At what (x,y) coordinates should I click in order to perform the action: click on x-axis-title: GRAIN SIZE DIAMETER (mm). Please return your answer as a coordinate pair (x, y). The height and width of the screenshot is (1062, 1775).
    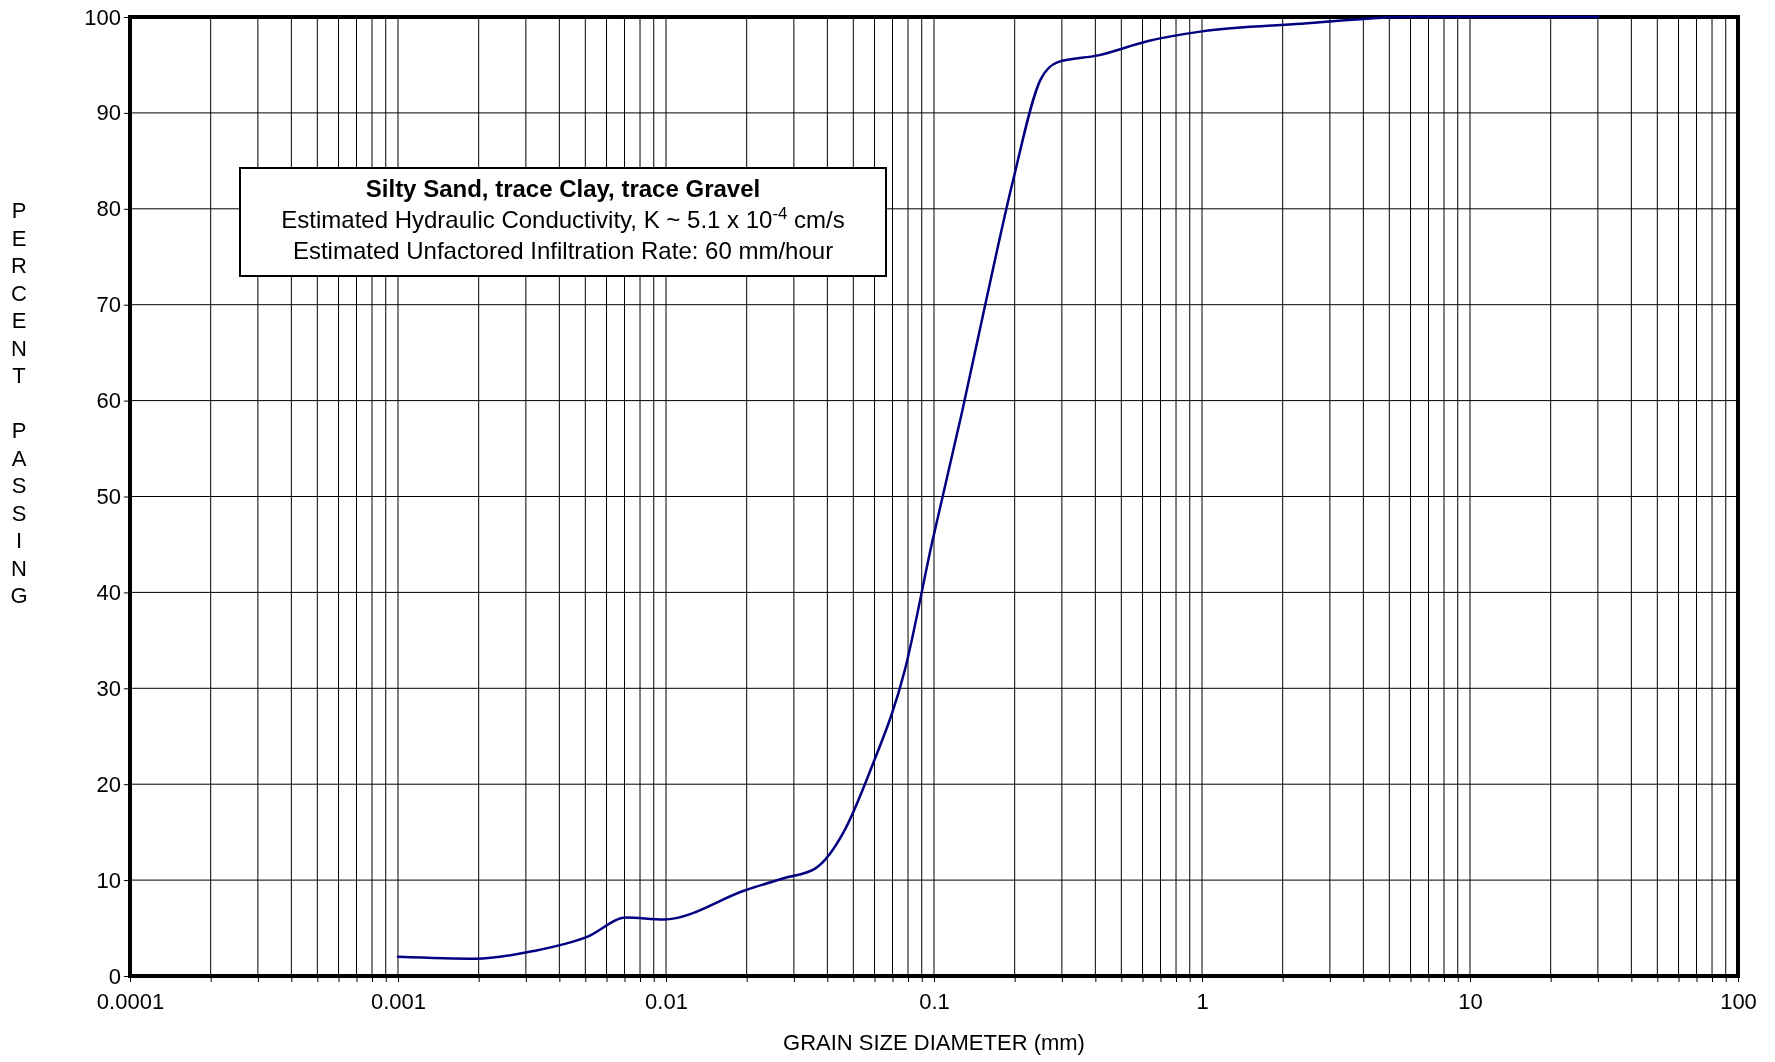
    Looking at the image, I should click on (934, 1042).